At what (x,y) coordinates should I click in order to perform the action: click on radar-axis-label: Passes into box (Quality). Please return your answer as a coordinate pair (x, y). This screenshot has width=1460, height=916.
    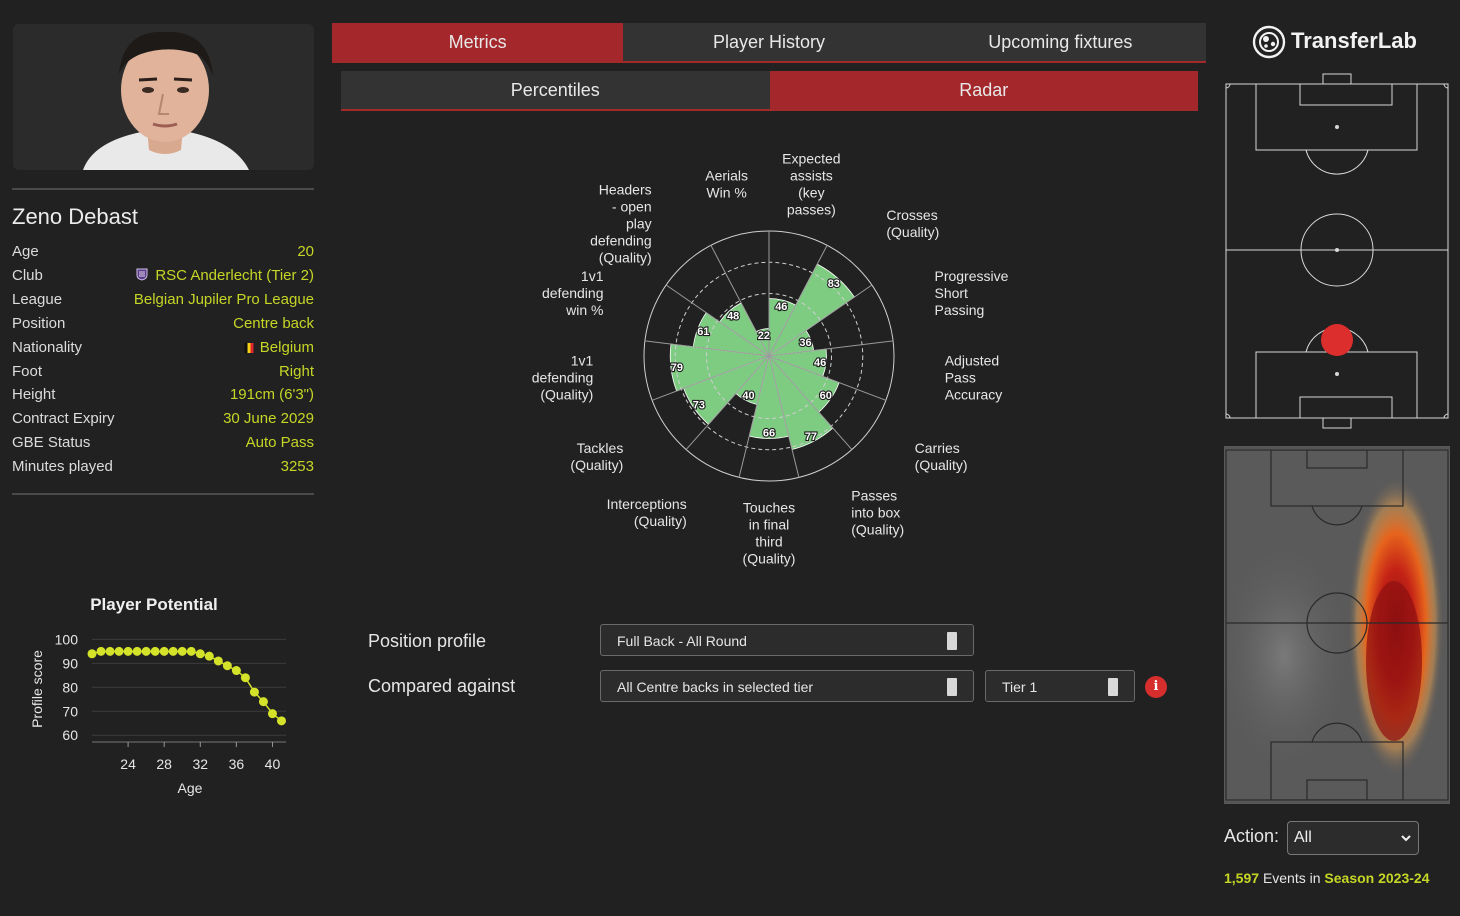
    Looking at the image, I should click on (877, 513).